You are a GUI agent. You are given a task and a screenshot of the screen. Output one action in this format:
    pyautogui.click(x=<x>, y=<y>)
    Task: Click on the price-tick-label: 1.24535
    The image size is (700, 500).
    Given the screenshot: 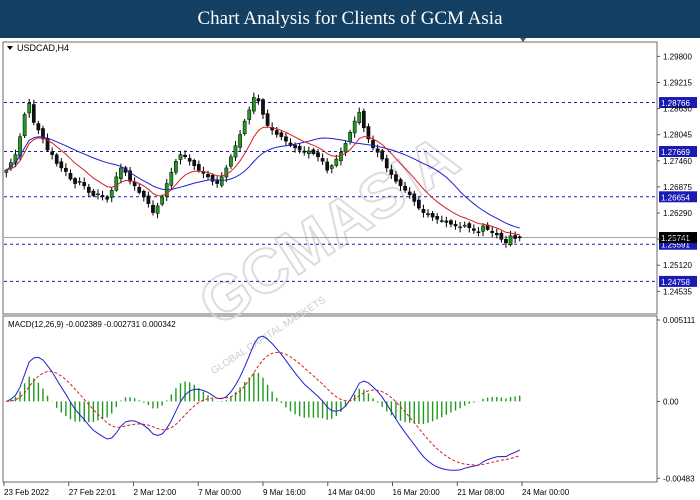 What is the action you would take?
    pyautogui.click(x=677, y=291)
    